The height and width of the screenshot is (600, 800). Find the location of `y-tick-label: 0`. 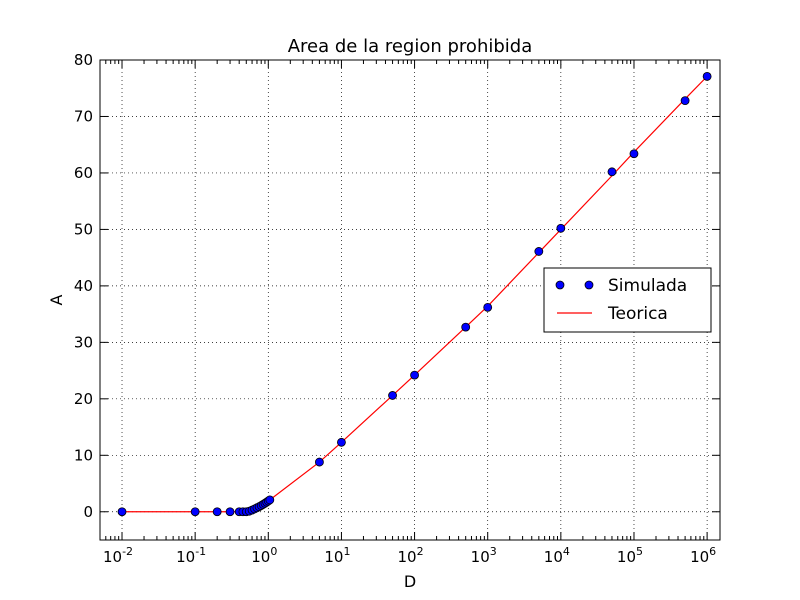

y-tick-label: 0 is located at coordinates (88, 512).